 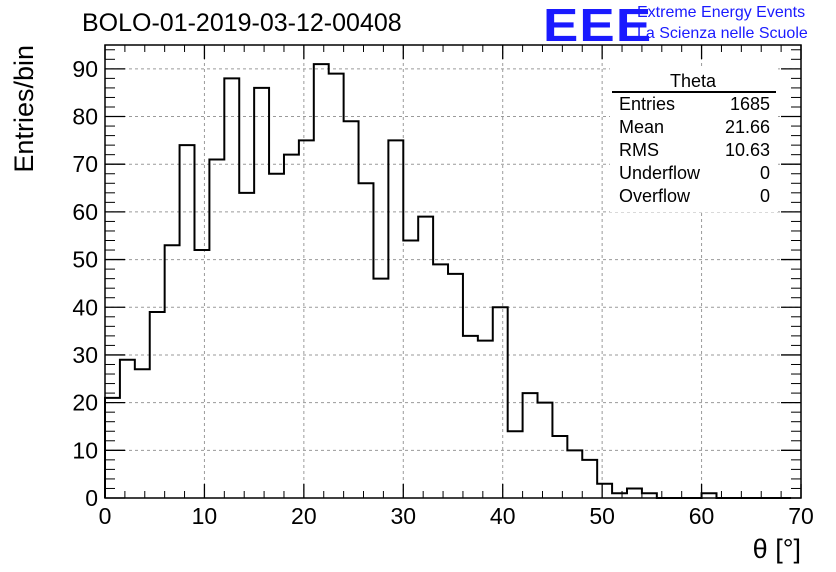 I want to click on y-axis-label: Entries/bin, so click(x=24, y=109).